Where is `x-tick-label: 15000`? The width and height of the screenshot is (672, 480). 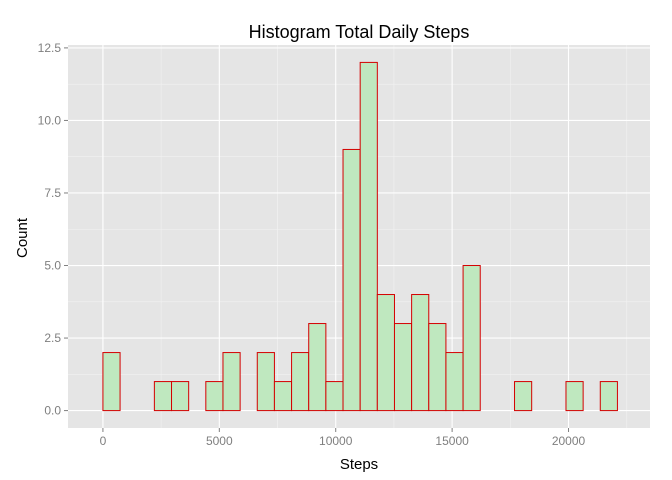 x-tick-label: 15000 is located at coordinates (452, 441).